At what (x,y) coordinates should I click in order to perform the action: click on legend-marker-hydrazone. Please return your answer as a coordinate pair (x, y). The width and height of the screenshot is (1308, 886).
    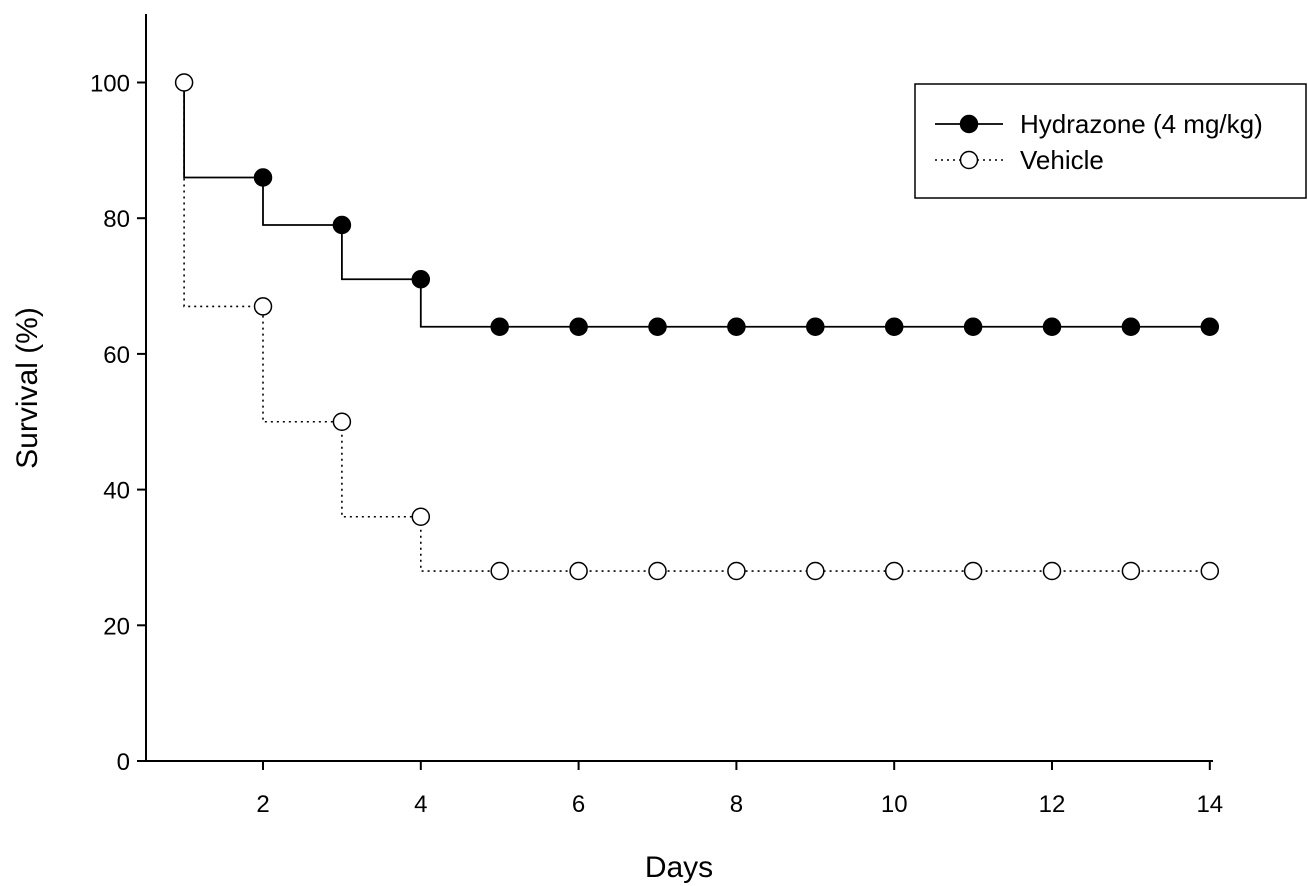
    Looking at the image, I should click on (969, 124).